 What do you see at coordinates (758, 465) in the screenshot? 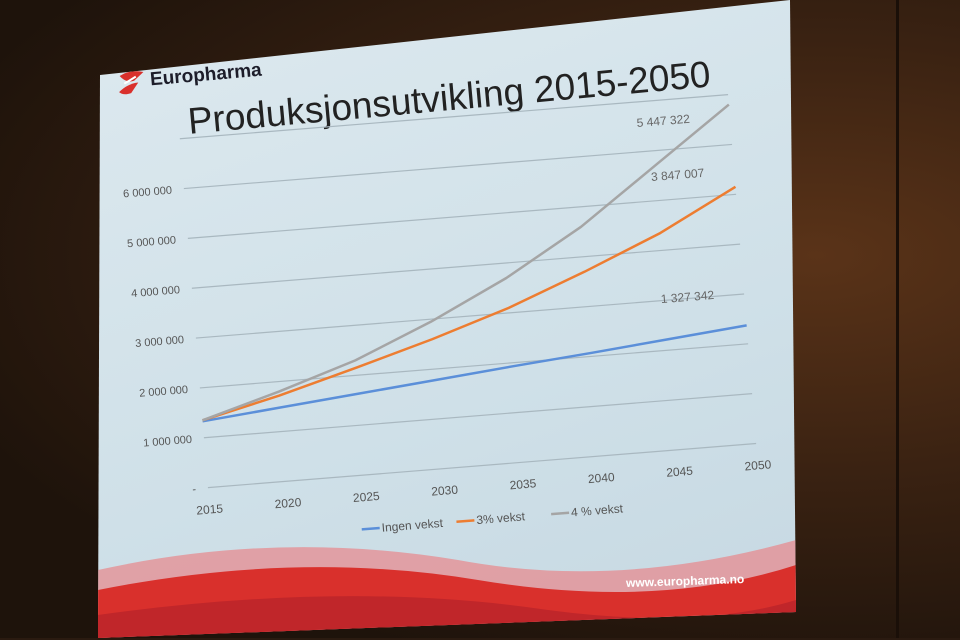
I see `x-tick-label: 2050` at bounding box center [758, 465].